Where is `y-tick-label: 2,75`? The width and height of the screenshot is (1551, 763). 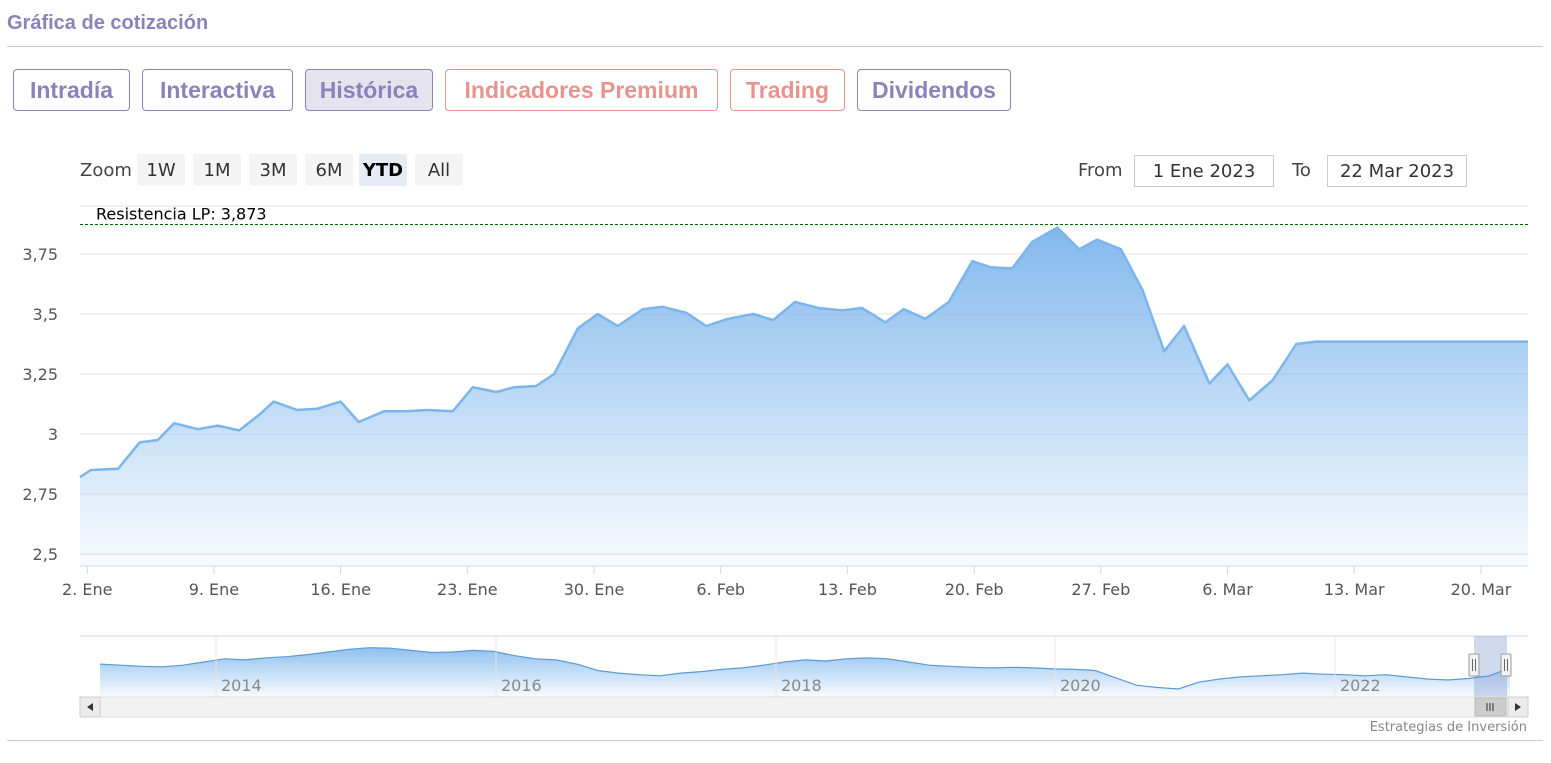
y-tick-label: 2,75 is located at coordinates (40, 494).